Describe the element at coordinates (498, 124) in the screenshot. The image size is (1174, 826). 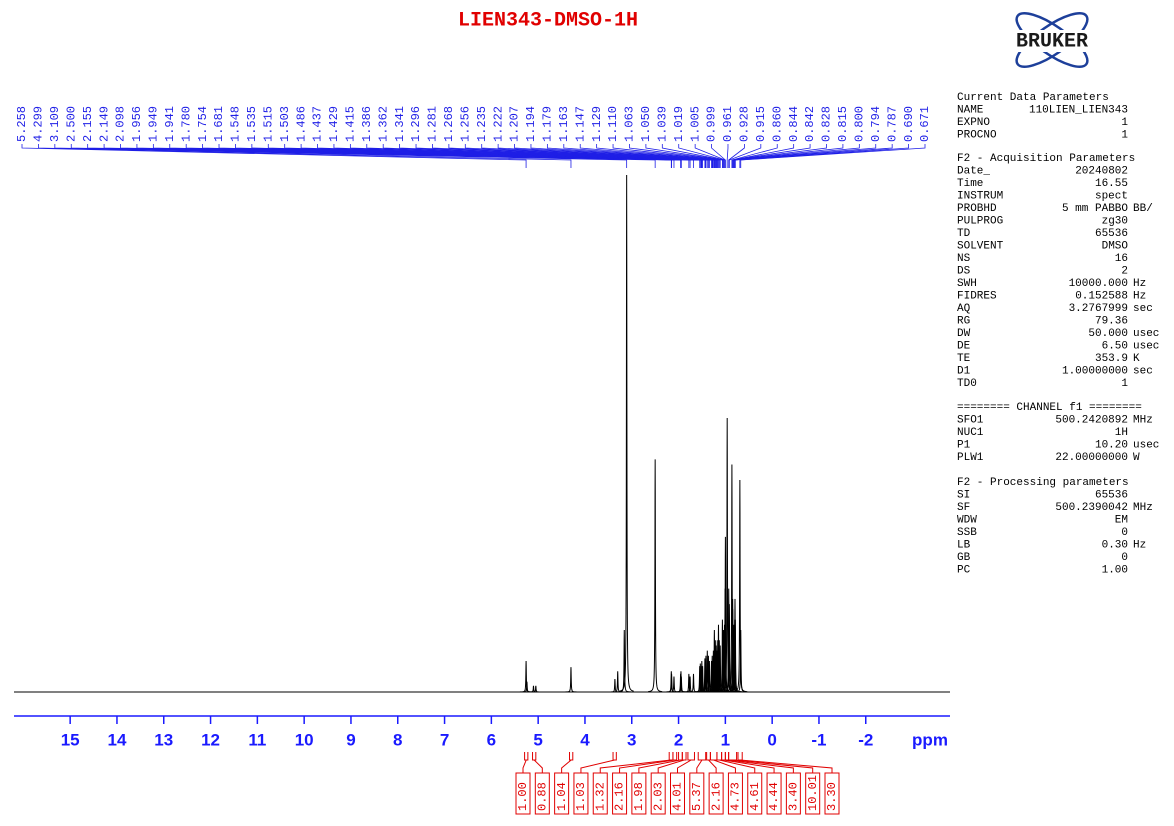
I see `peak-label: 1.222` at that location.